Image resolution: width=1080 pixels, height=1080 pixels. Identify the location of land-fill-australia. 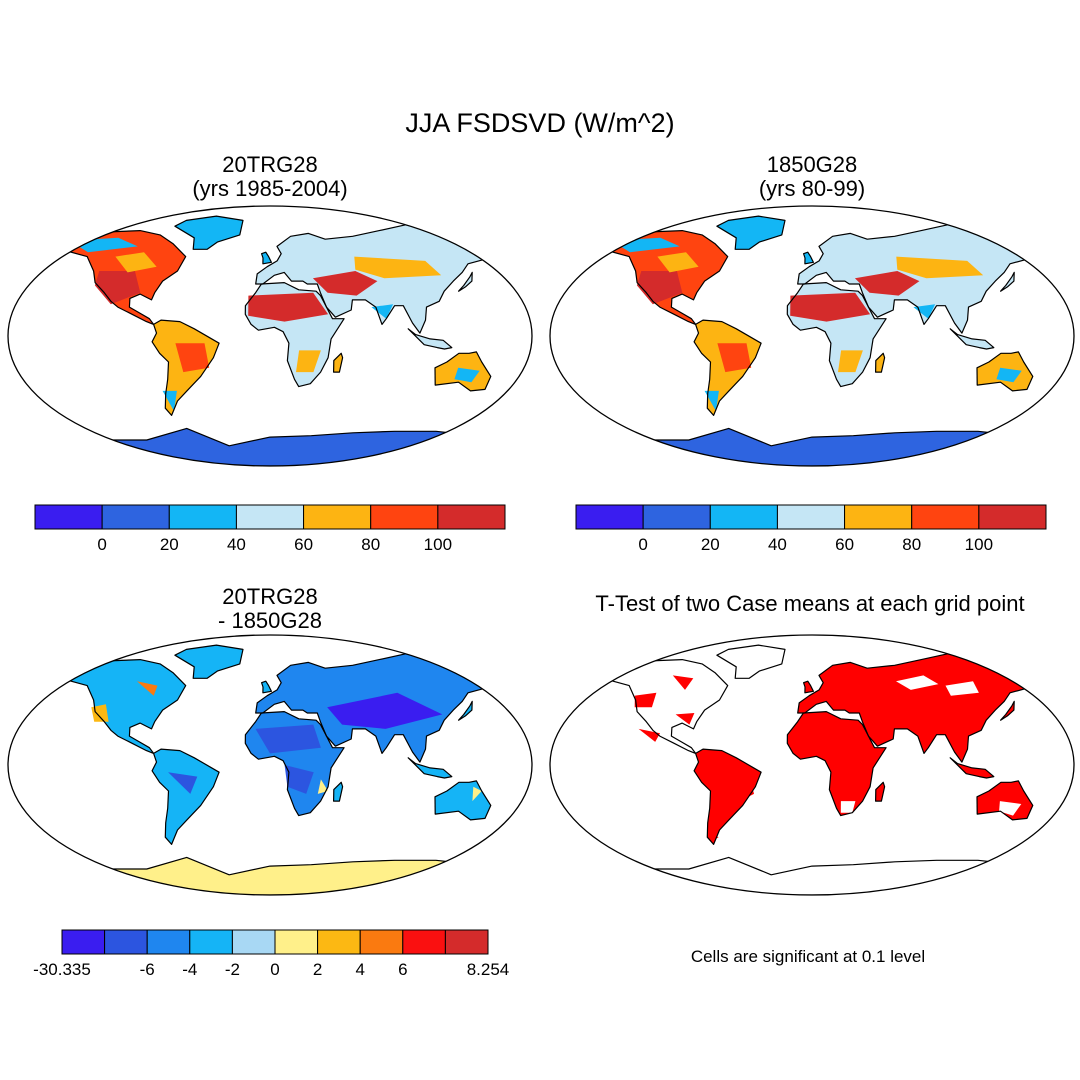
(1005, 800).